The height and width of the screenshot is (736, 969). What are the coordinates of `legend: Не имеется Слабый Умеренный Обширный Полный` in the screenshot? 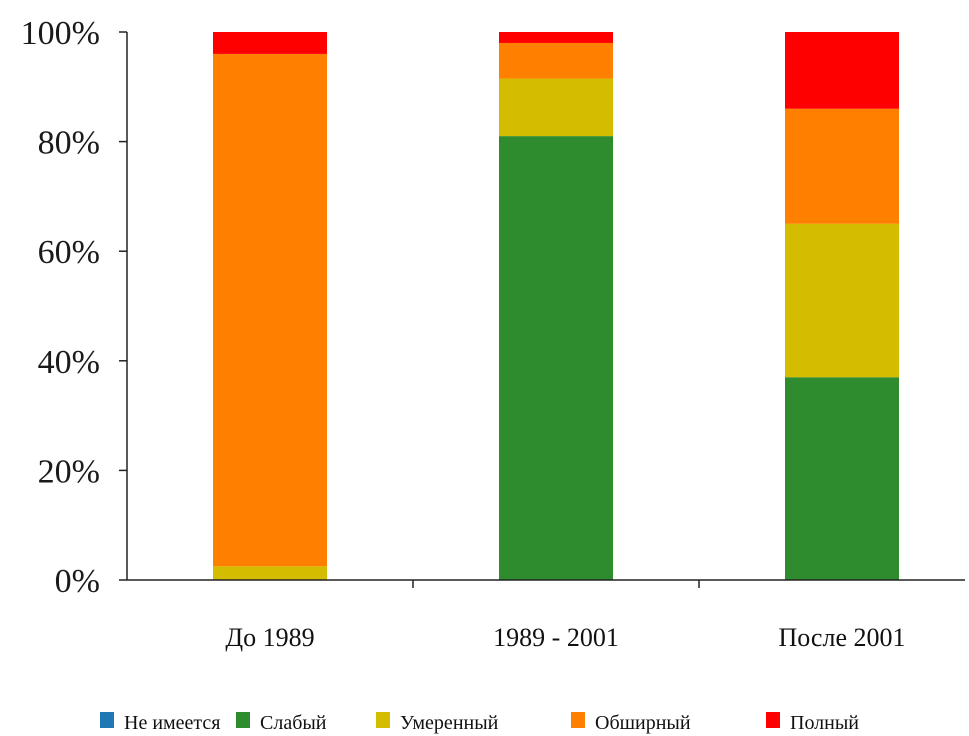 It's located at (479, 723).